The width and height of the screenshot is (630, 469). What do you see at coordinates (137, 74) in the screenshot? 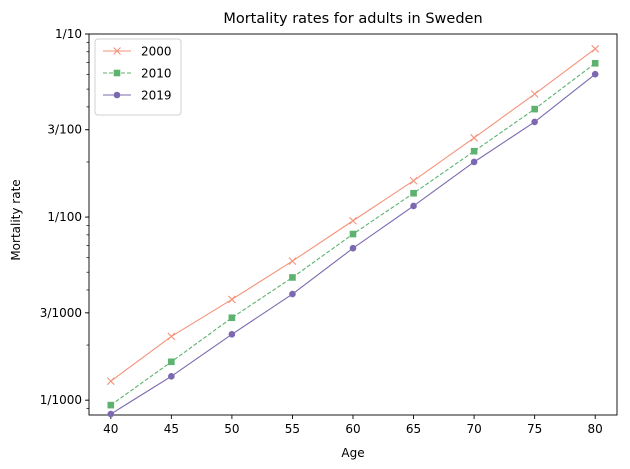
I see `legend-item: 2010` at bounding box center [137, 74].